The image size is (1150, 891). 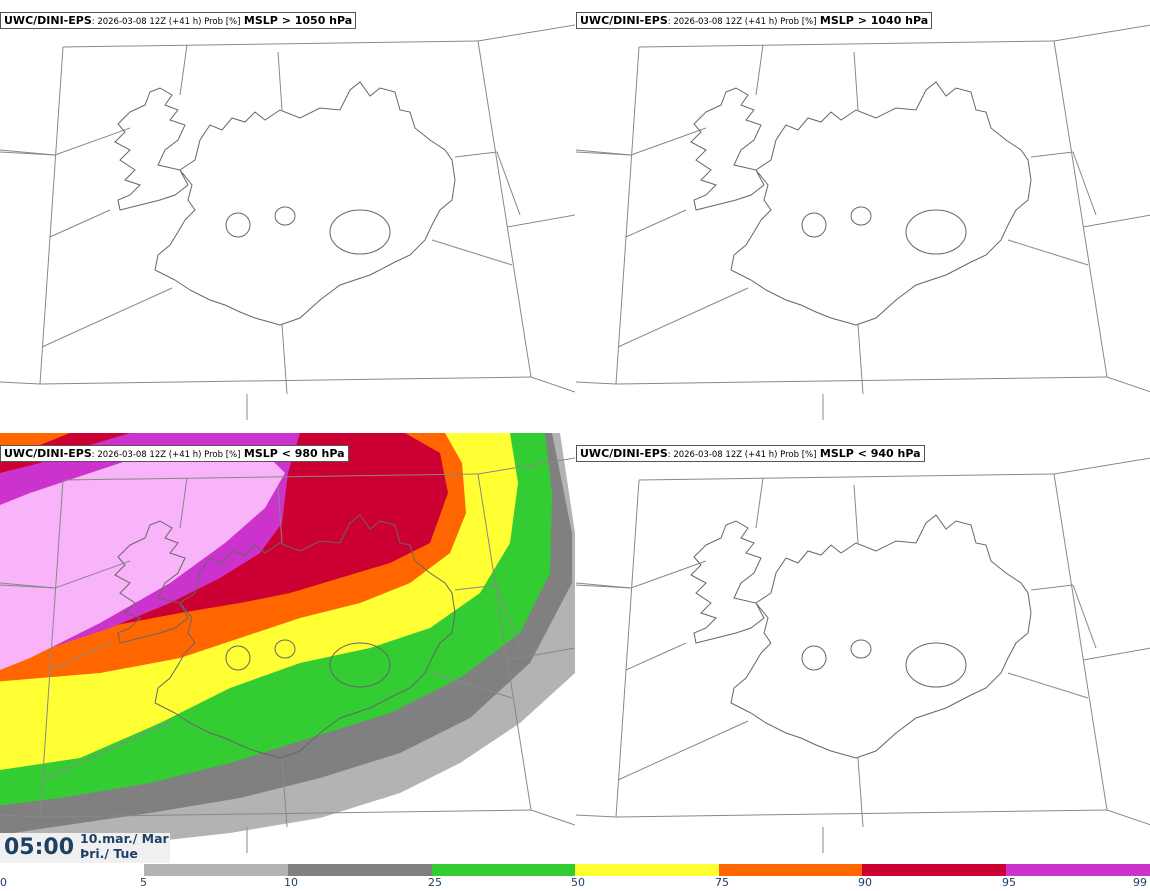 I want to click on valid-date: 10.mar./ Mar Þri./ Tue, so click(x=124, y=846).